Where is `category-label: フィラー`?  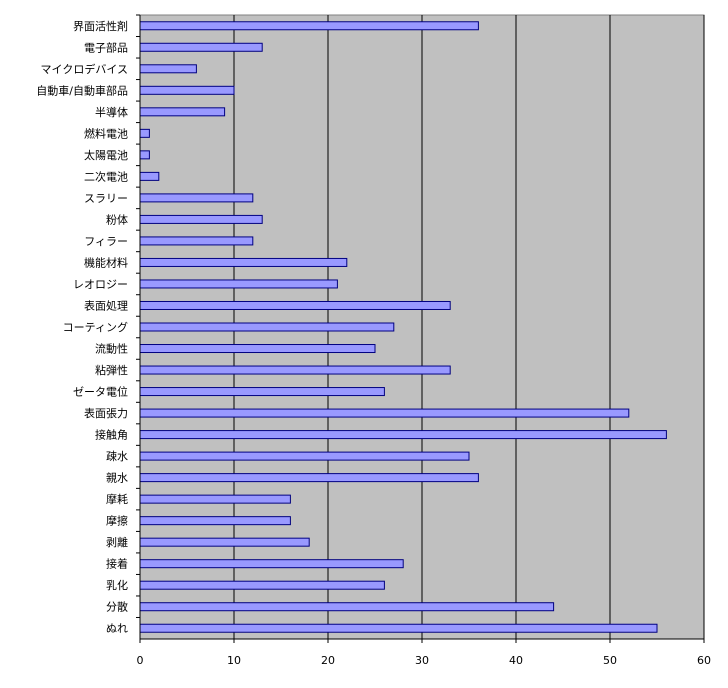
category-label: フィラー is located at coordinates (106, 241).